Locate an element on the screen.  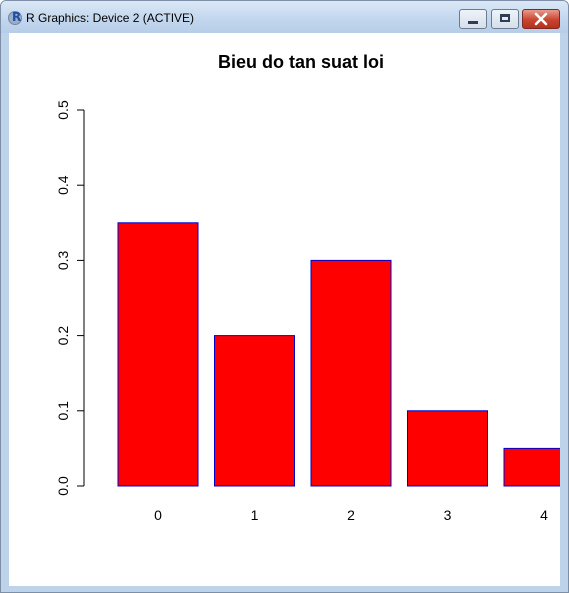
r-app-icon: R is located at coordinates (15, 17).